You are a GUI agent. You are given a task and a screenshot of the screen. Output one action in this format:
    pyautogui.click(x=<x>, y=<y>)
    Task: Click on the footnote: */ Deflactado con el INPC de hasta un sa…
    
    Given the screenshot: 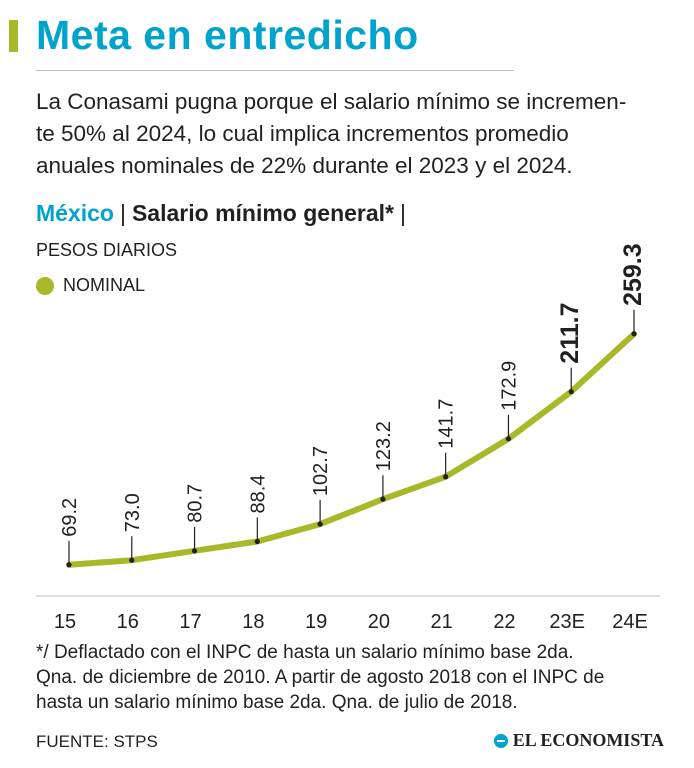 What is the action you would take?
    pyautogui.click(x=356, y=677)
    